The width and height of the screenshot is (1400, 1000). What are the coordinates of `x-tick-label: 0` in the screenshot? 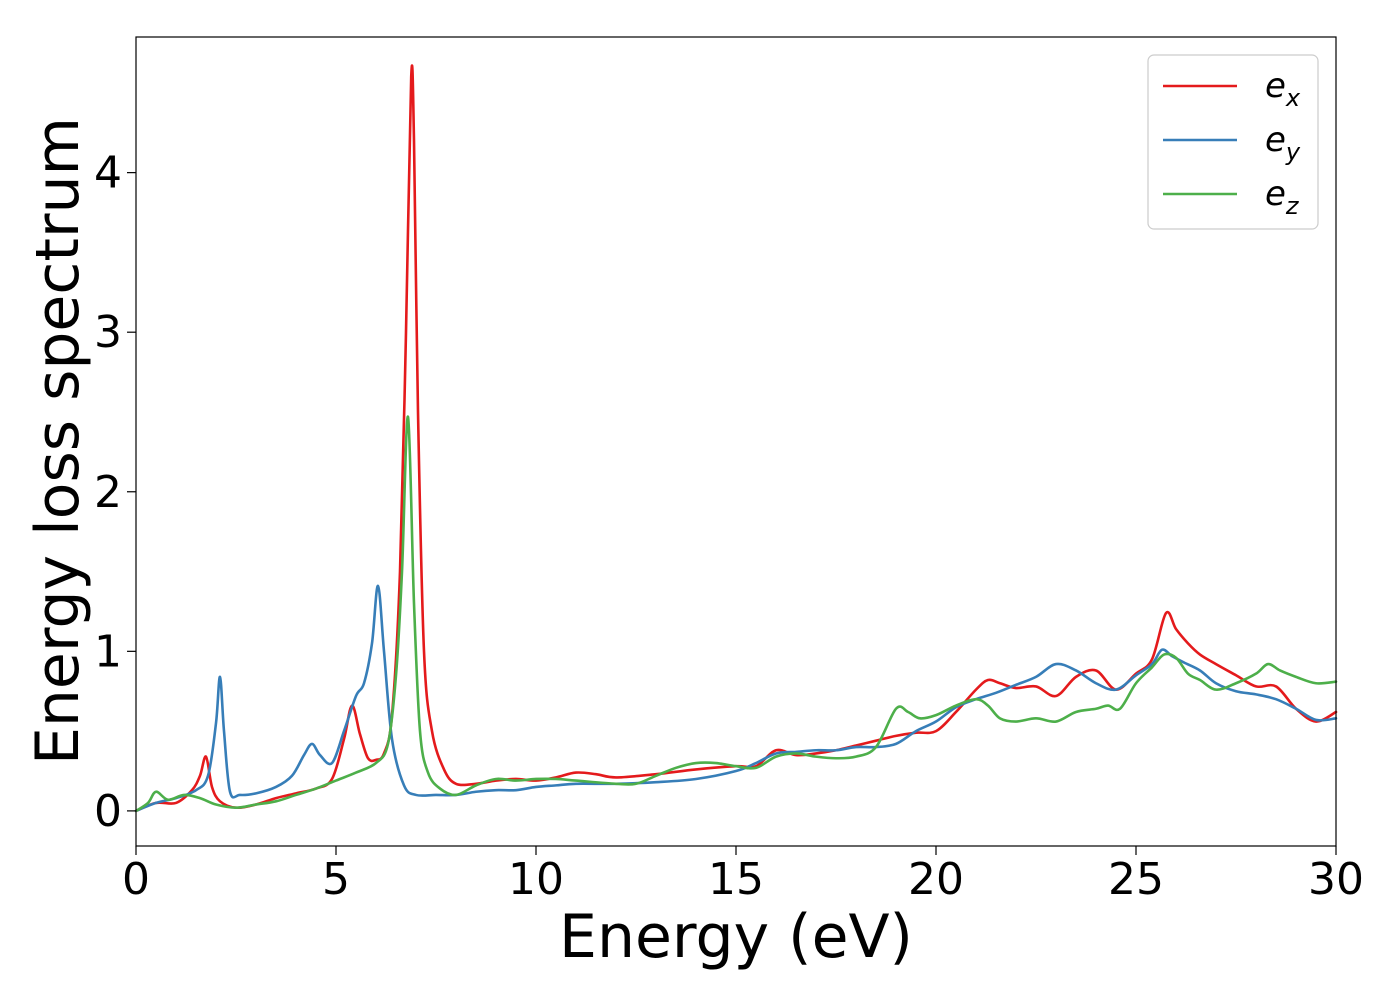 It's located at (136, 879).